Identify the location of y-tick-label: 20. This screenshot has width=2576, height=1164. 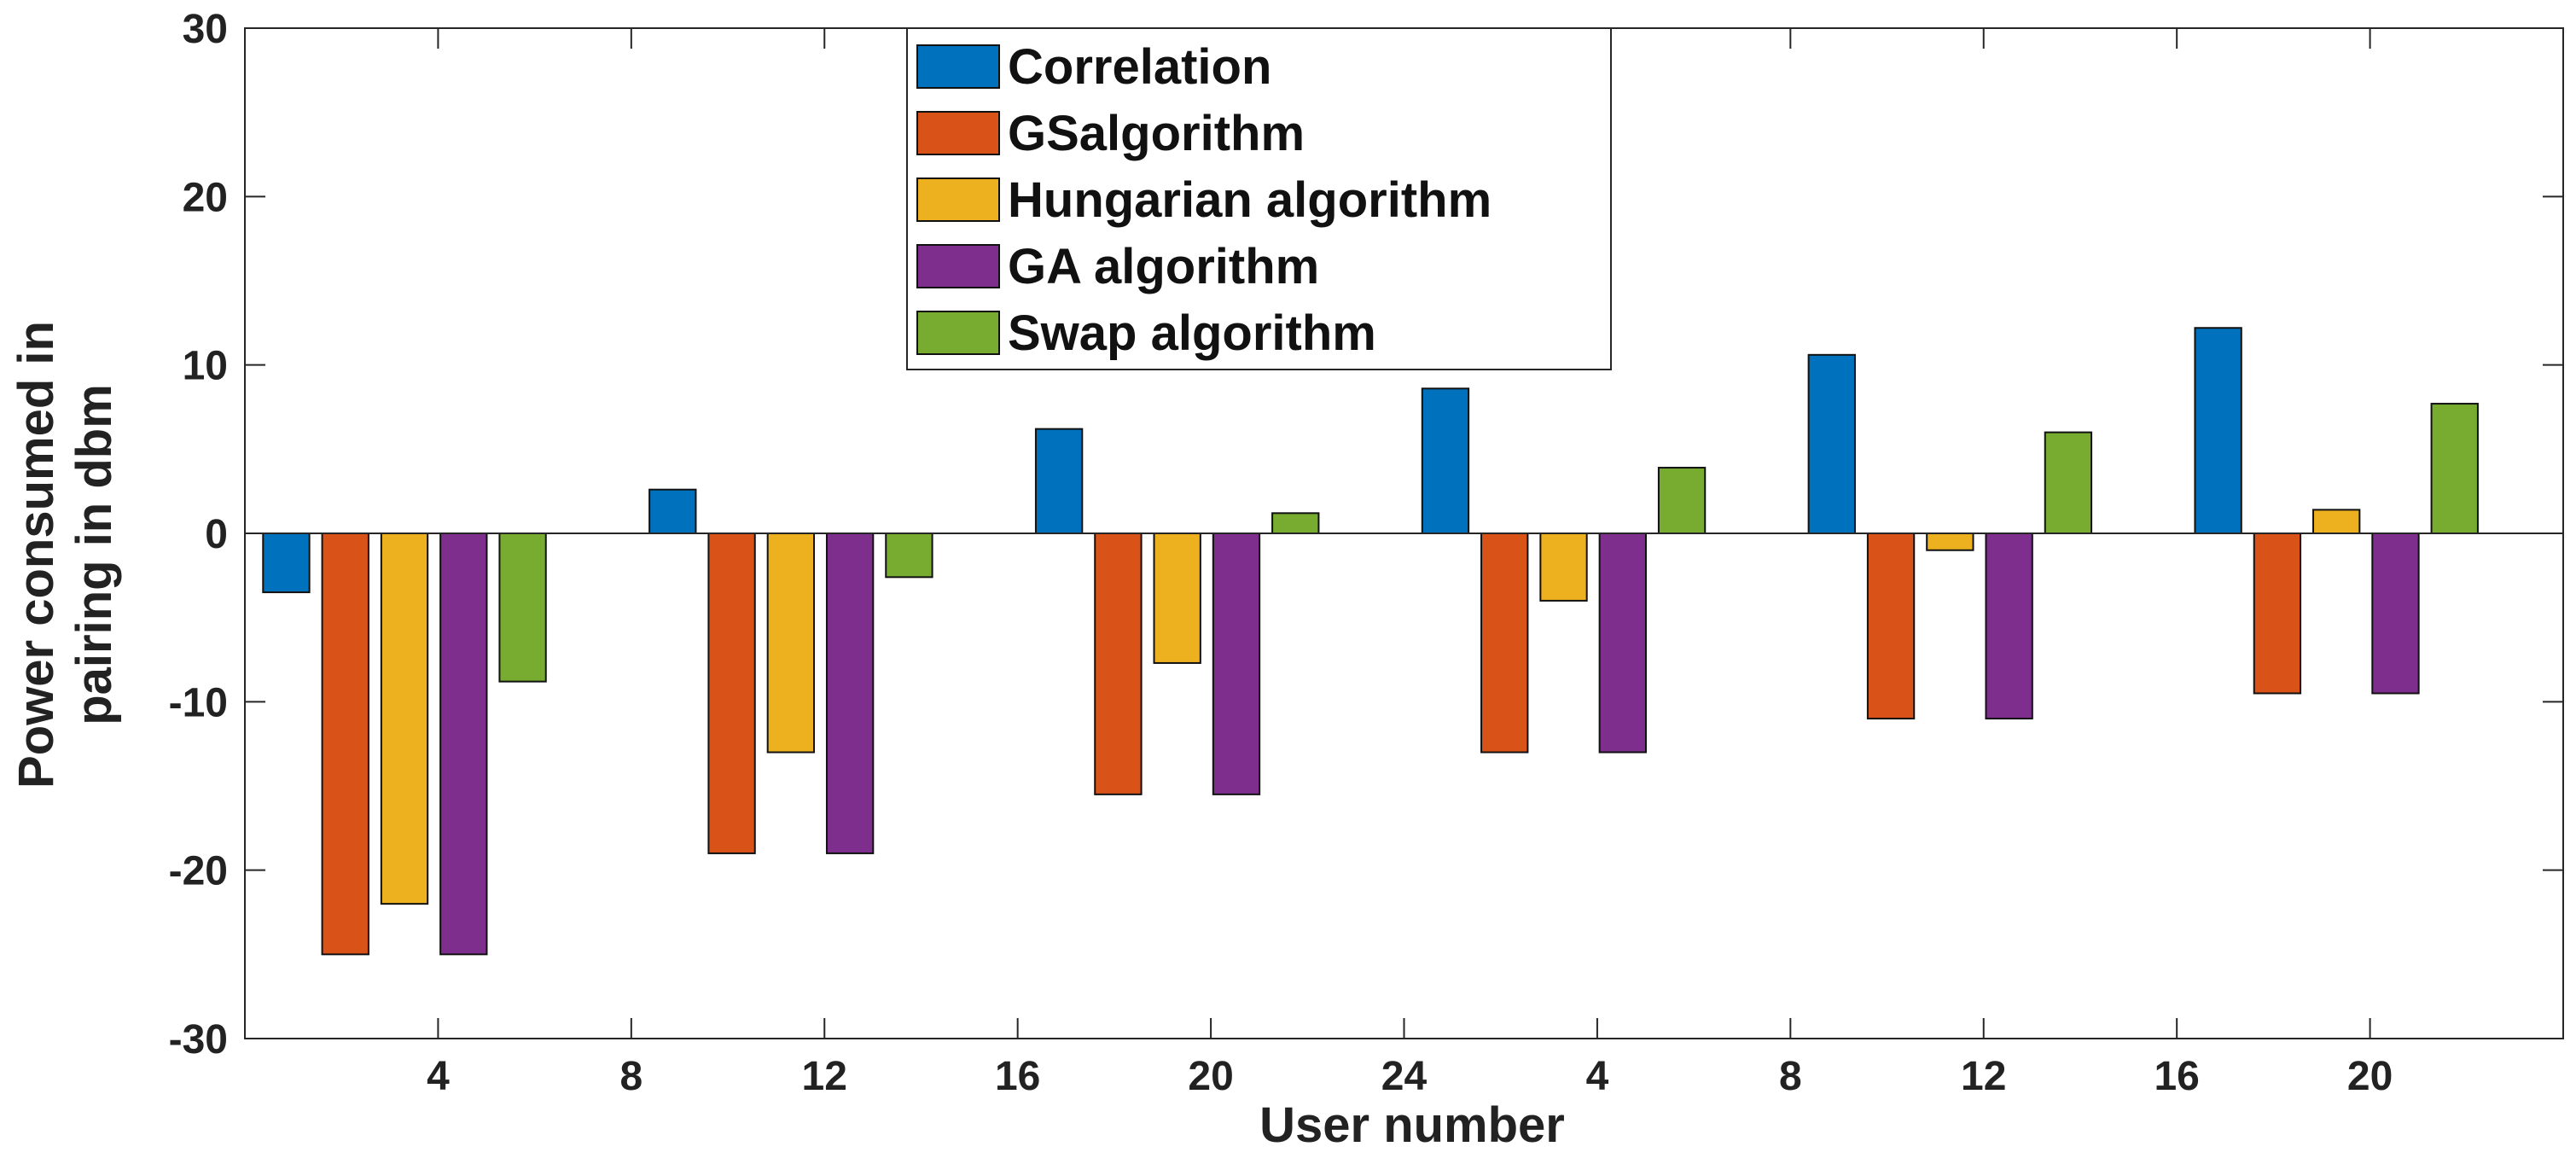
(205, 198).